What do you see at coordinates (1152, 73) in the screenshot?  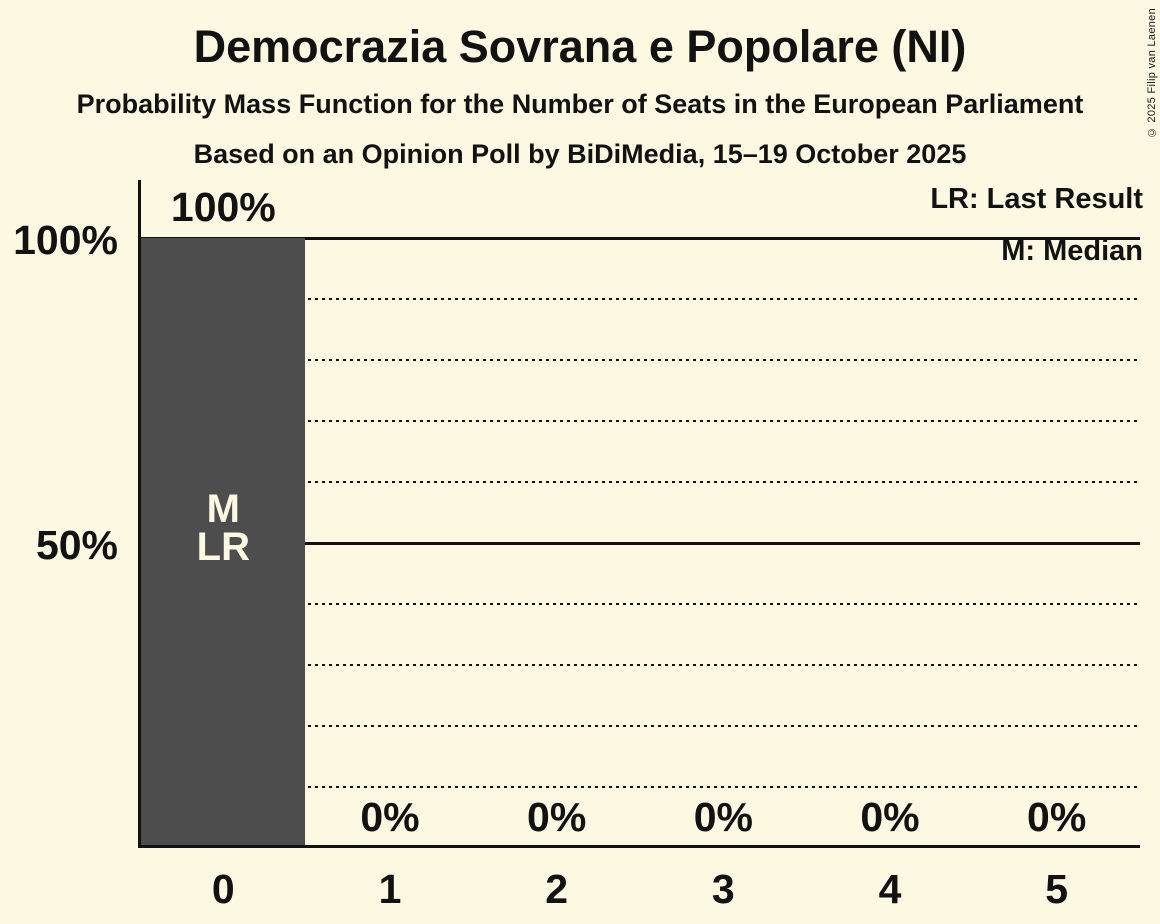 I see `copyright-notice: © 2025 Filip van Laenen` at bounding box center [1152, 73].